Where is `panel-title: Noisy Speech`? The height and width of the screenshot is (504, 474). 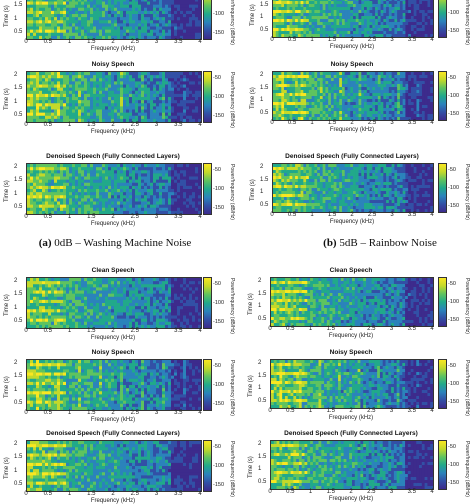 panel-title: Noisy Speech is located at coordinates (113, 352).